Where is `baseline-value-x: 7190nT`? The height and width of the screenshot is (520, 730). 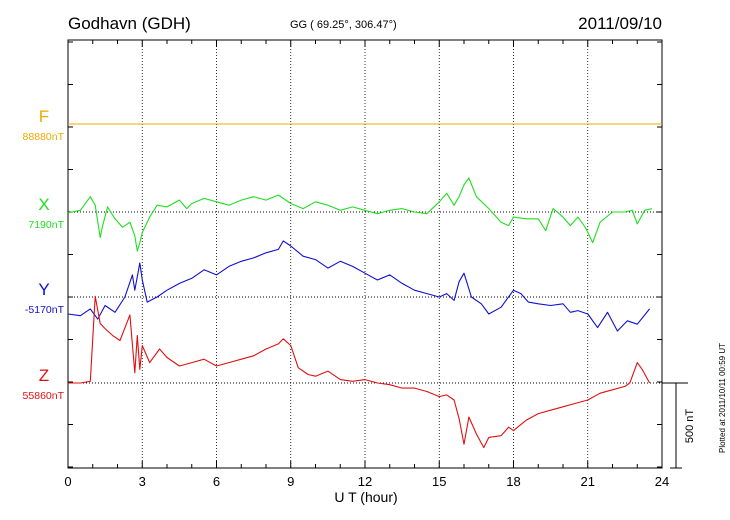
baseline-value-x: 7190nT is located at coordinates (46, 225).